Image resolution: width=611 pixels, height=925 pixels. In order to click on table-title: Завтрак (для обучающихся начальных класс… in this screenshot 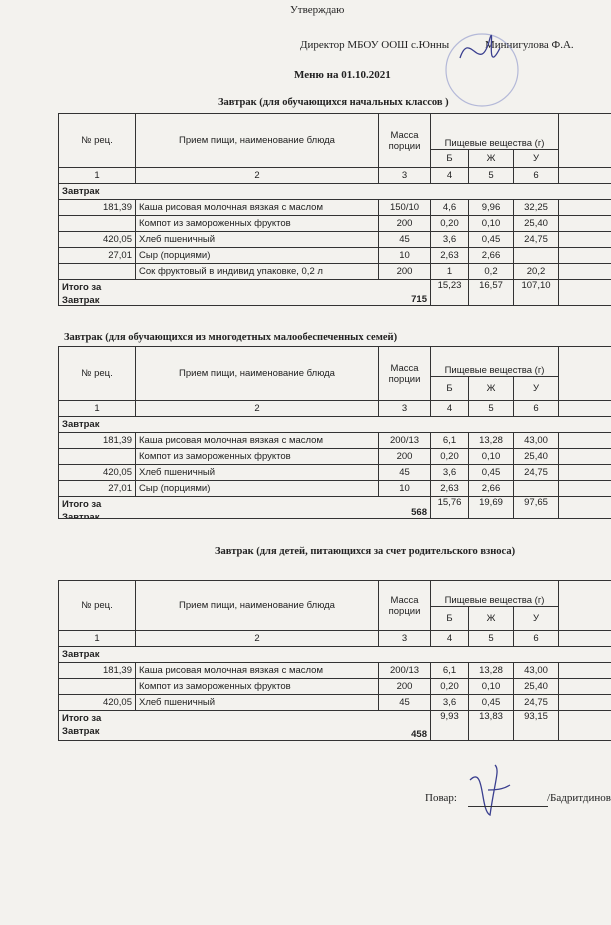, I will do `click(333, 102)`.